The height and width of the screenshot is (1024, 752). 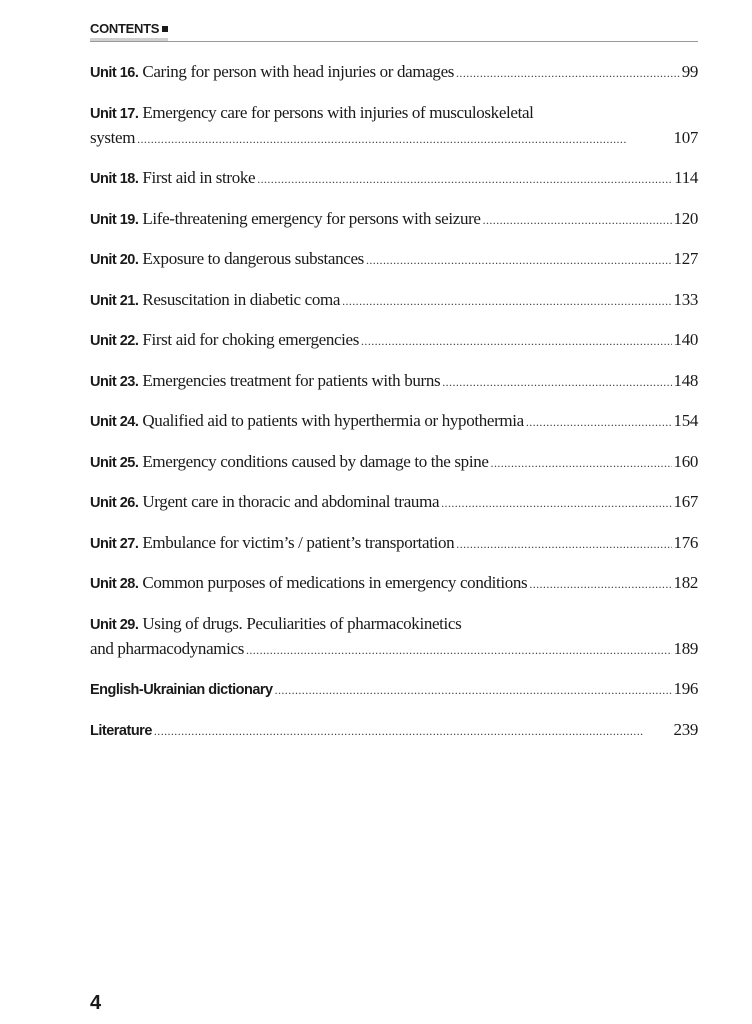 I want to click on entry-page: 133, so click(x=686, y=299).